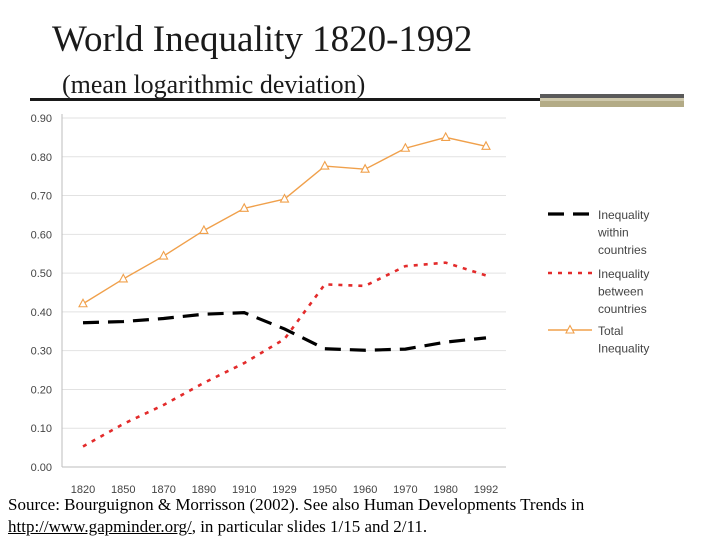 The image size is (720, 540). What do you see at coordinates (570, 329) in the screenshot?
I see `legend-swatch-total-marker` at bounding box center [570, 329].